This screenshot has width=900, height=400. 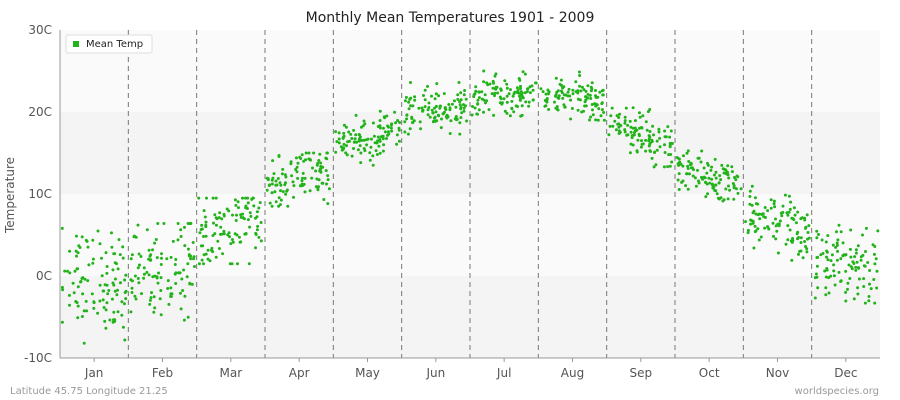 I want to click on y-tick-label: 30C, so click(x=40, y=30).